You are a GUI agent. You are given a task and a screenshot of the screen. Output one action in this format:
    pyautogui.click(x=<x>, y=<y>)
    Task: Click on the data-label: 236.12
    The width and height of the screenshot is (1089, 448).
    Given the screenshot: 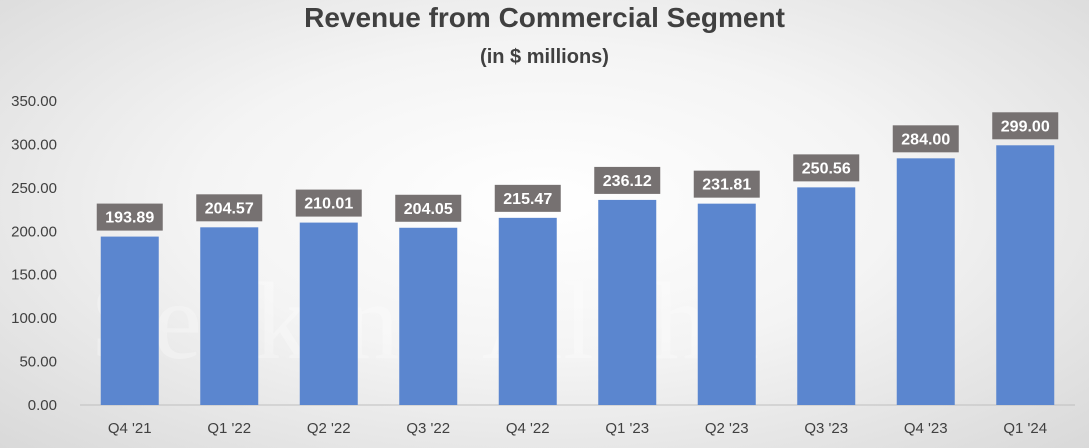 What is the action you would take?
    pyautogui.click(x=627, y=181)
    